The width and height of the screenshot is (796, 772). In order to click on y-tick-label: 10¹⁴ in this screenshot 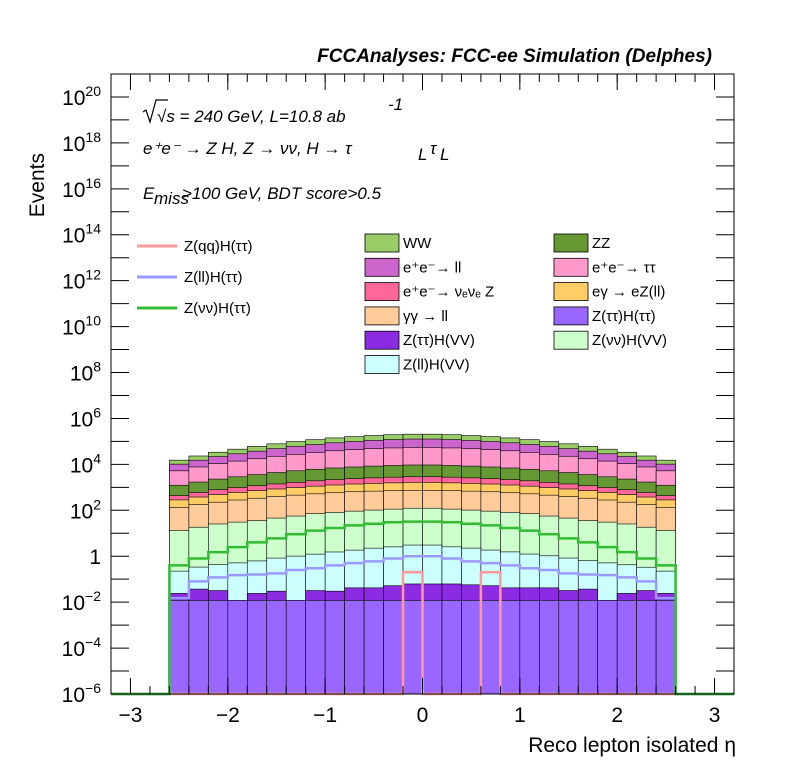, I will do `click(81, 234)`.